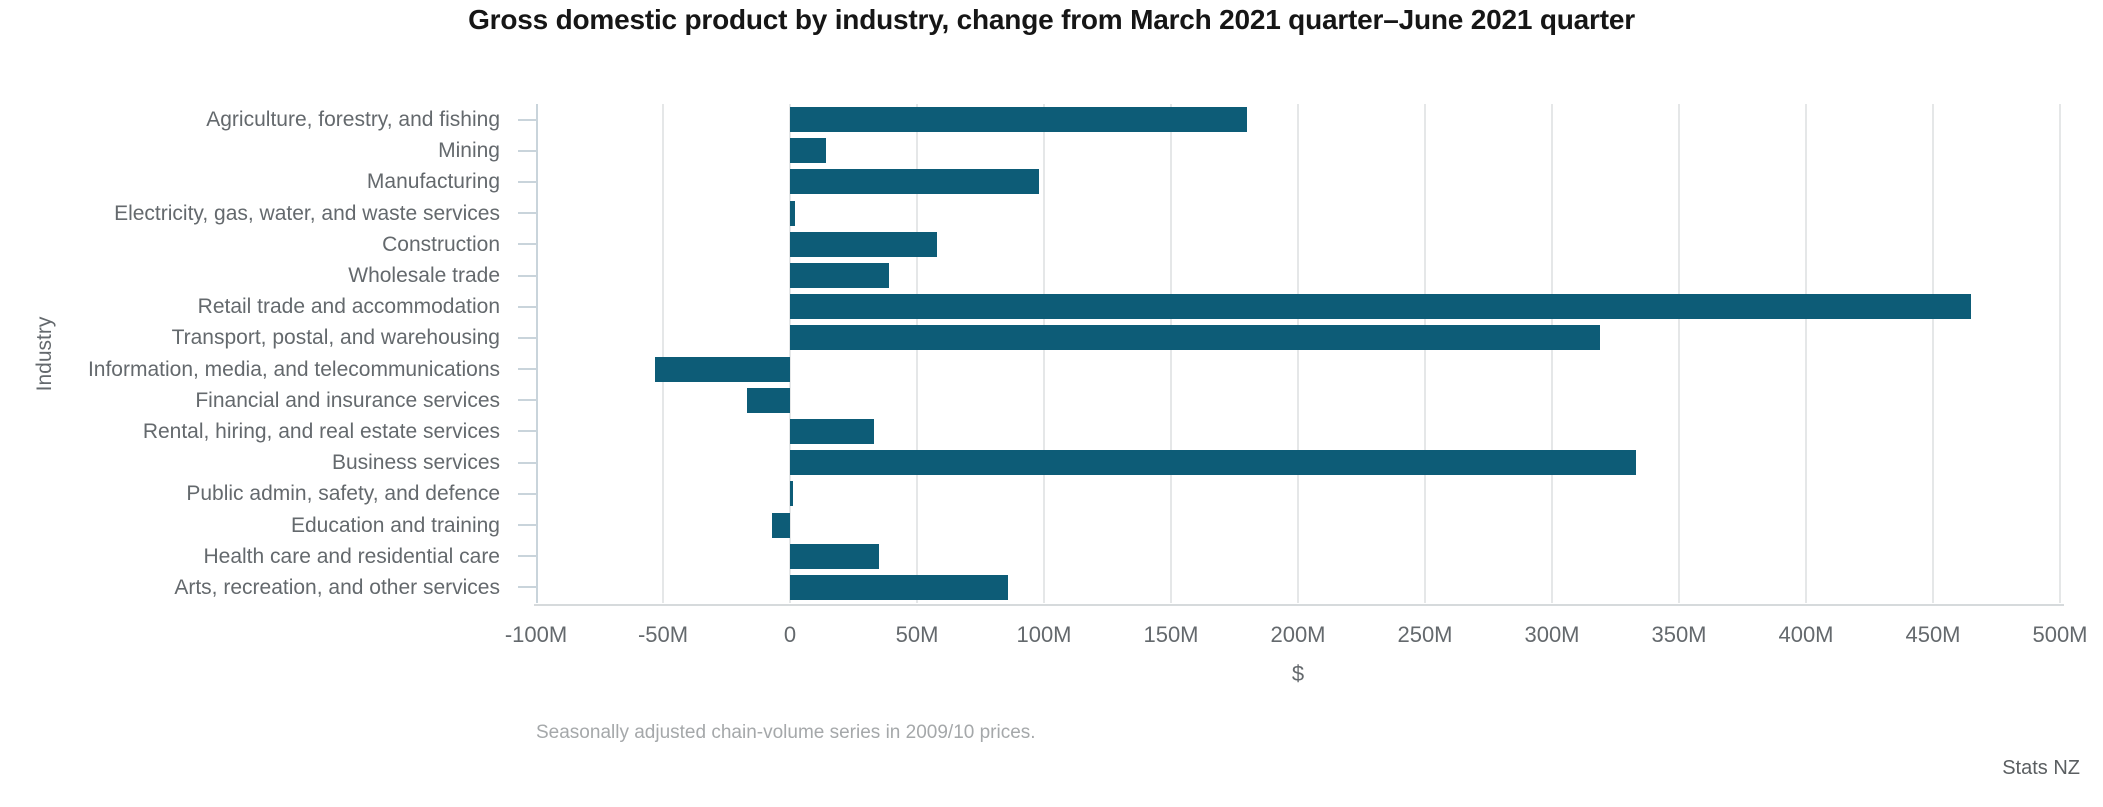 The image size is (2103, 807). I want to click on category-label: Retail trade and accommodation, so click(348, 307).